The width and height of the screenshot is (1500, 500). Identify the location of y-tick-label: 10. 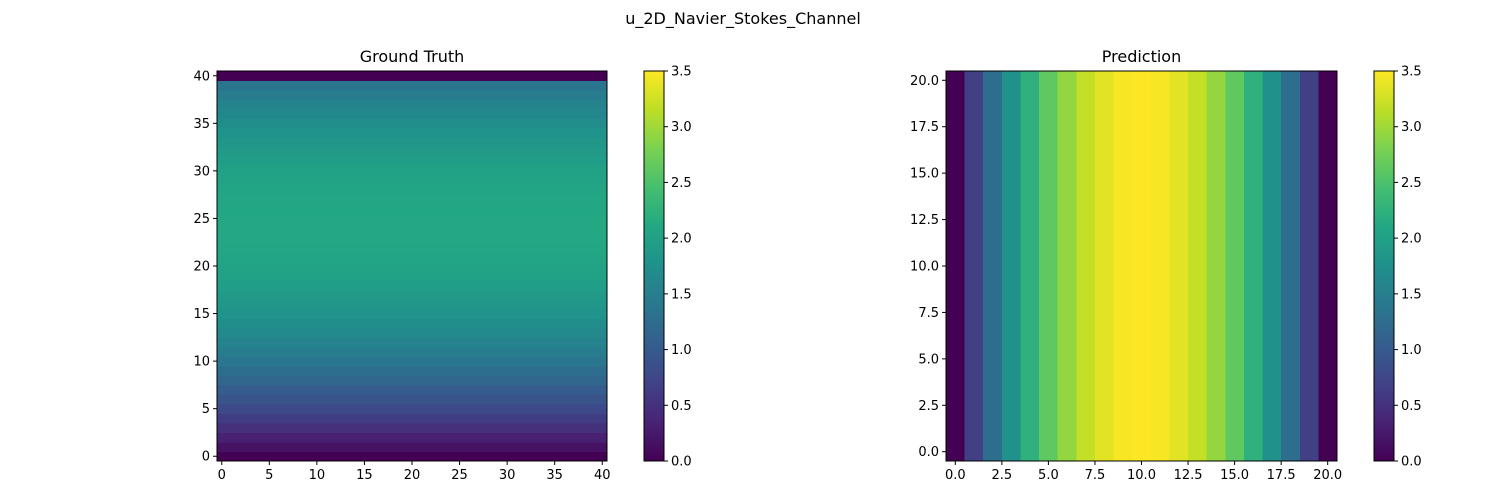
(201, 362).